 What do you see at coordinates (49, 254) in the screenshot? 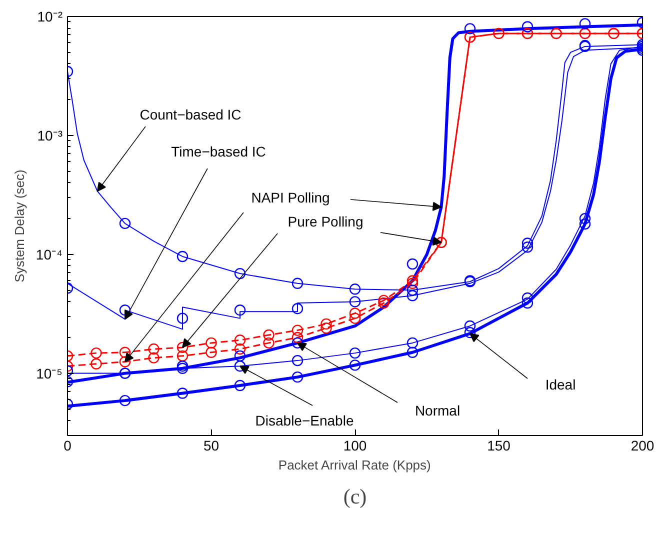
I see `y-tick-label: 10⁻⁴` at bounding box center [49, 254].